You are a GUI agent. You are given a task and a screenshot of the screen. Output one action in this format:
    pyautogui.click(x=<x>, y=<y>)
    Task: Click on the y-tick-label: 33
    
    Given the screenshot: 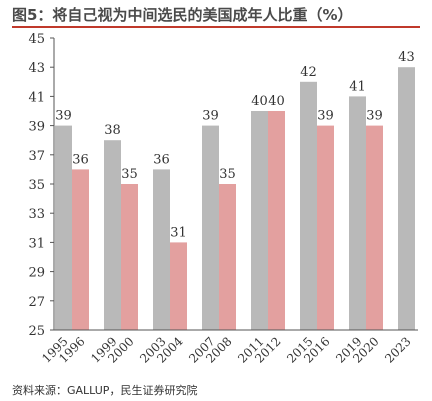 What is the action you would take?
    pyautogui.click(x=36, y=214)
    